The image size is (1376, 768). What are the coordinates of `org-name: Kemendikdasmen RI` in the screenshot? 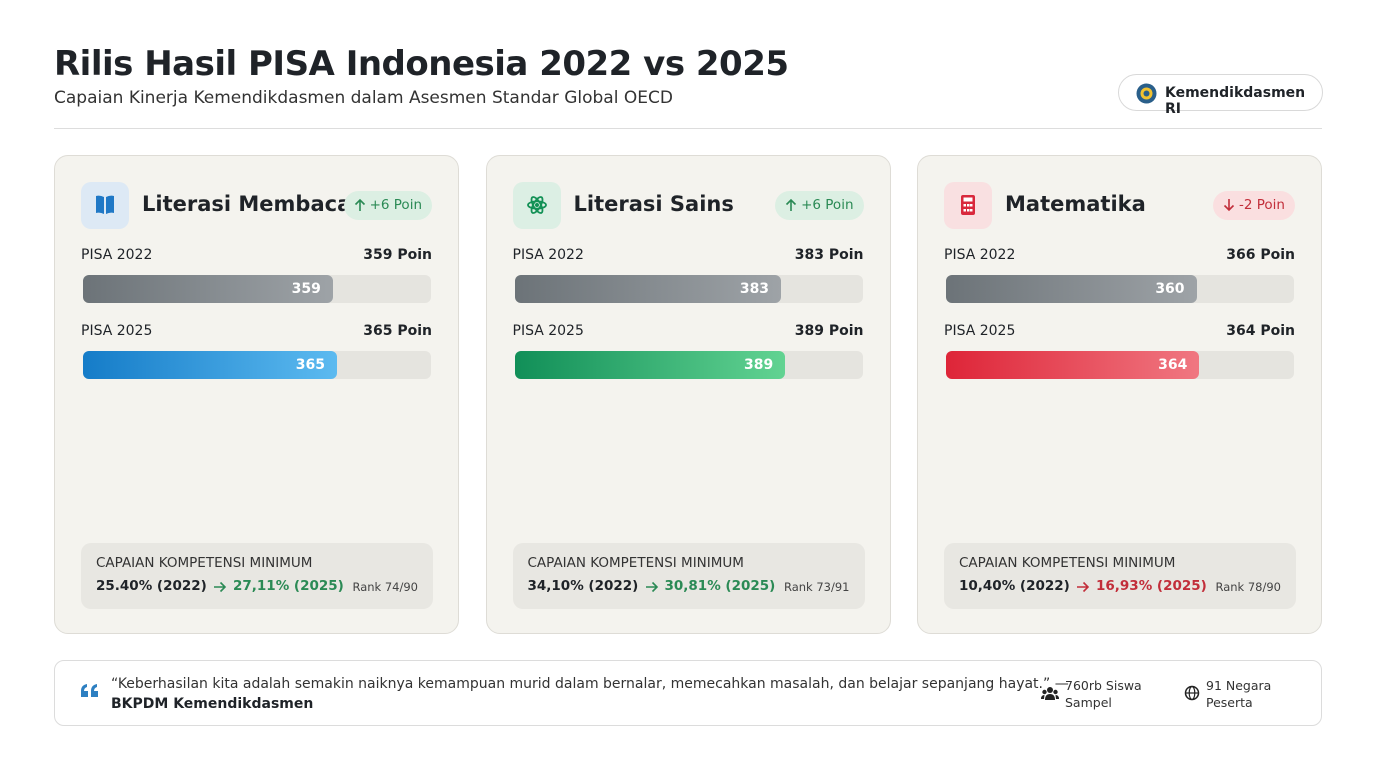 It's located at (1235, 101).